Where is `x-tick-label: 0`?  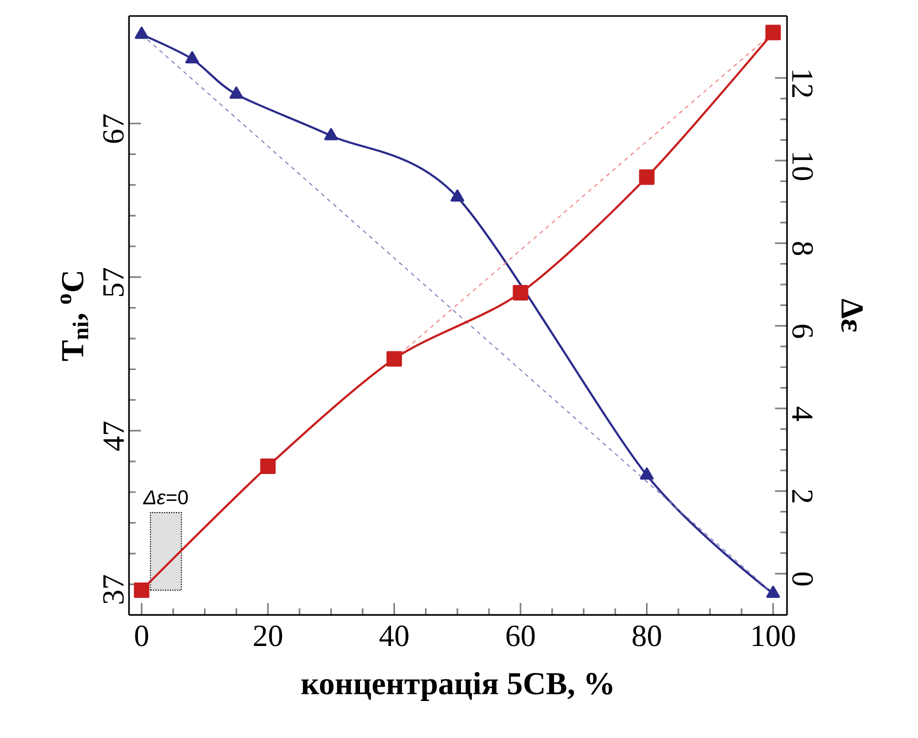 x-tick-label: 0 is located at coordinates (141, 636).